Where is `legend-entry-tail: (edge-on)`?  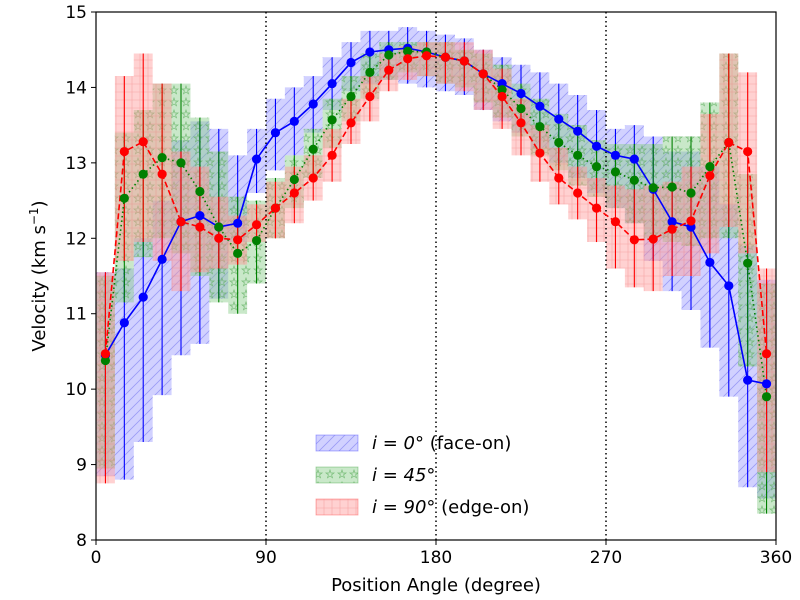 legend-entry-tail: (edge-on) is located at coordinates (482, 507).